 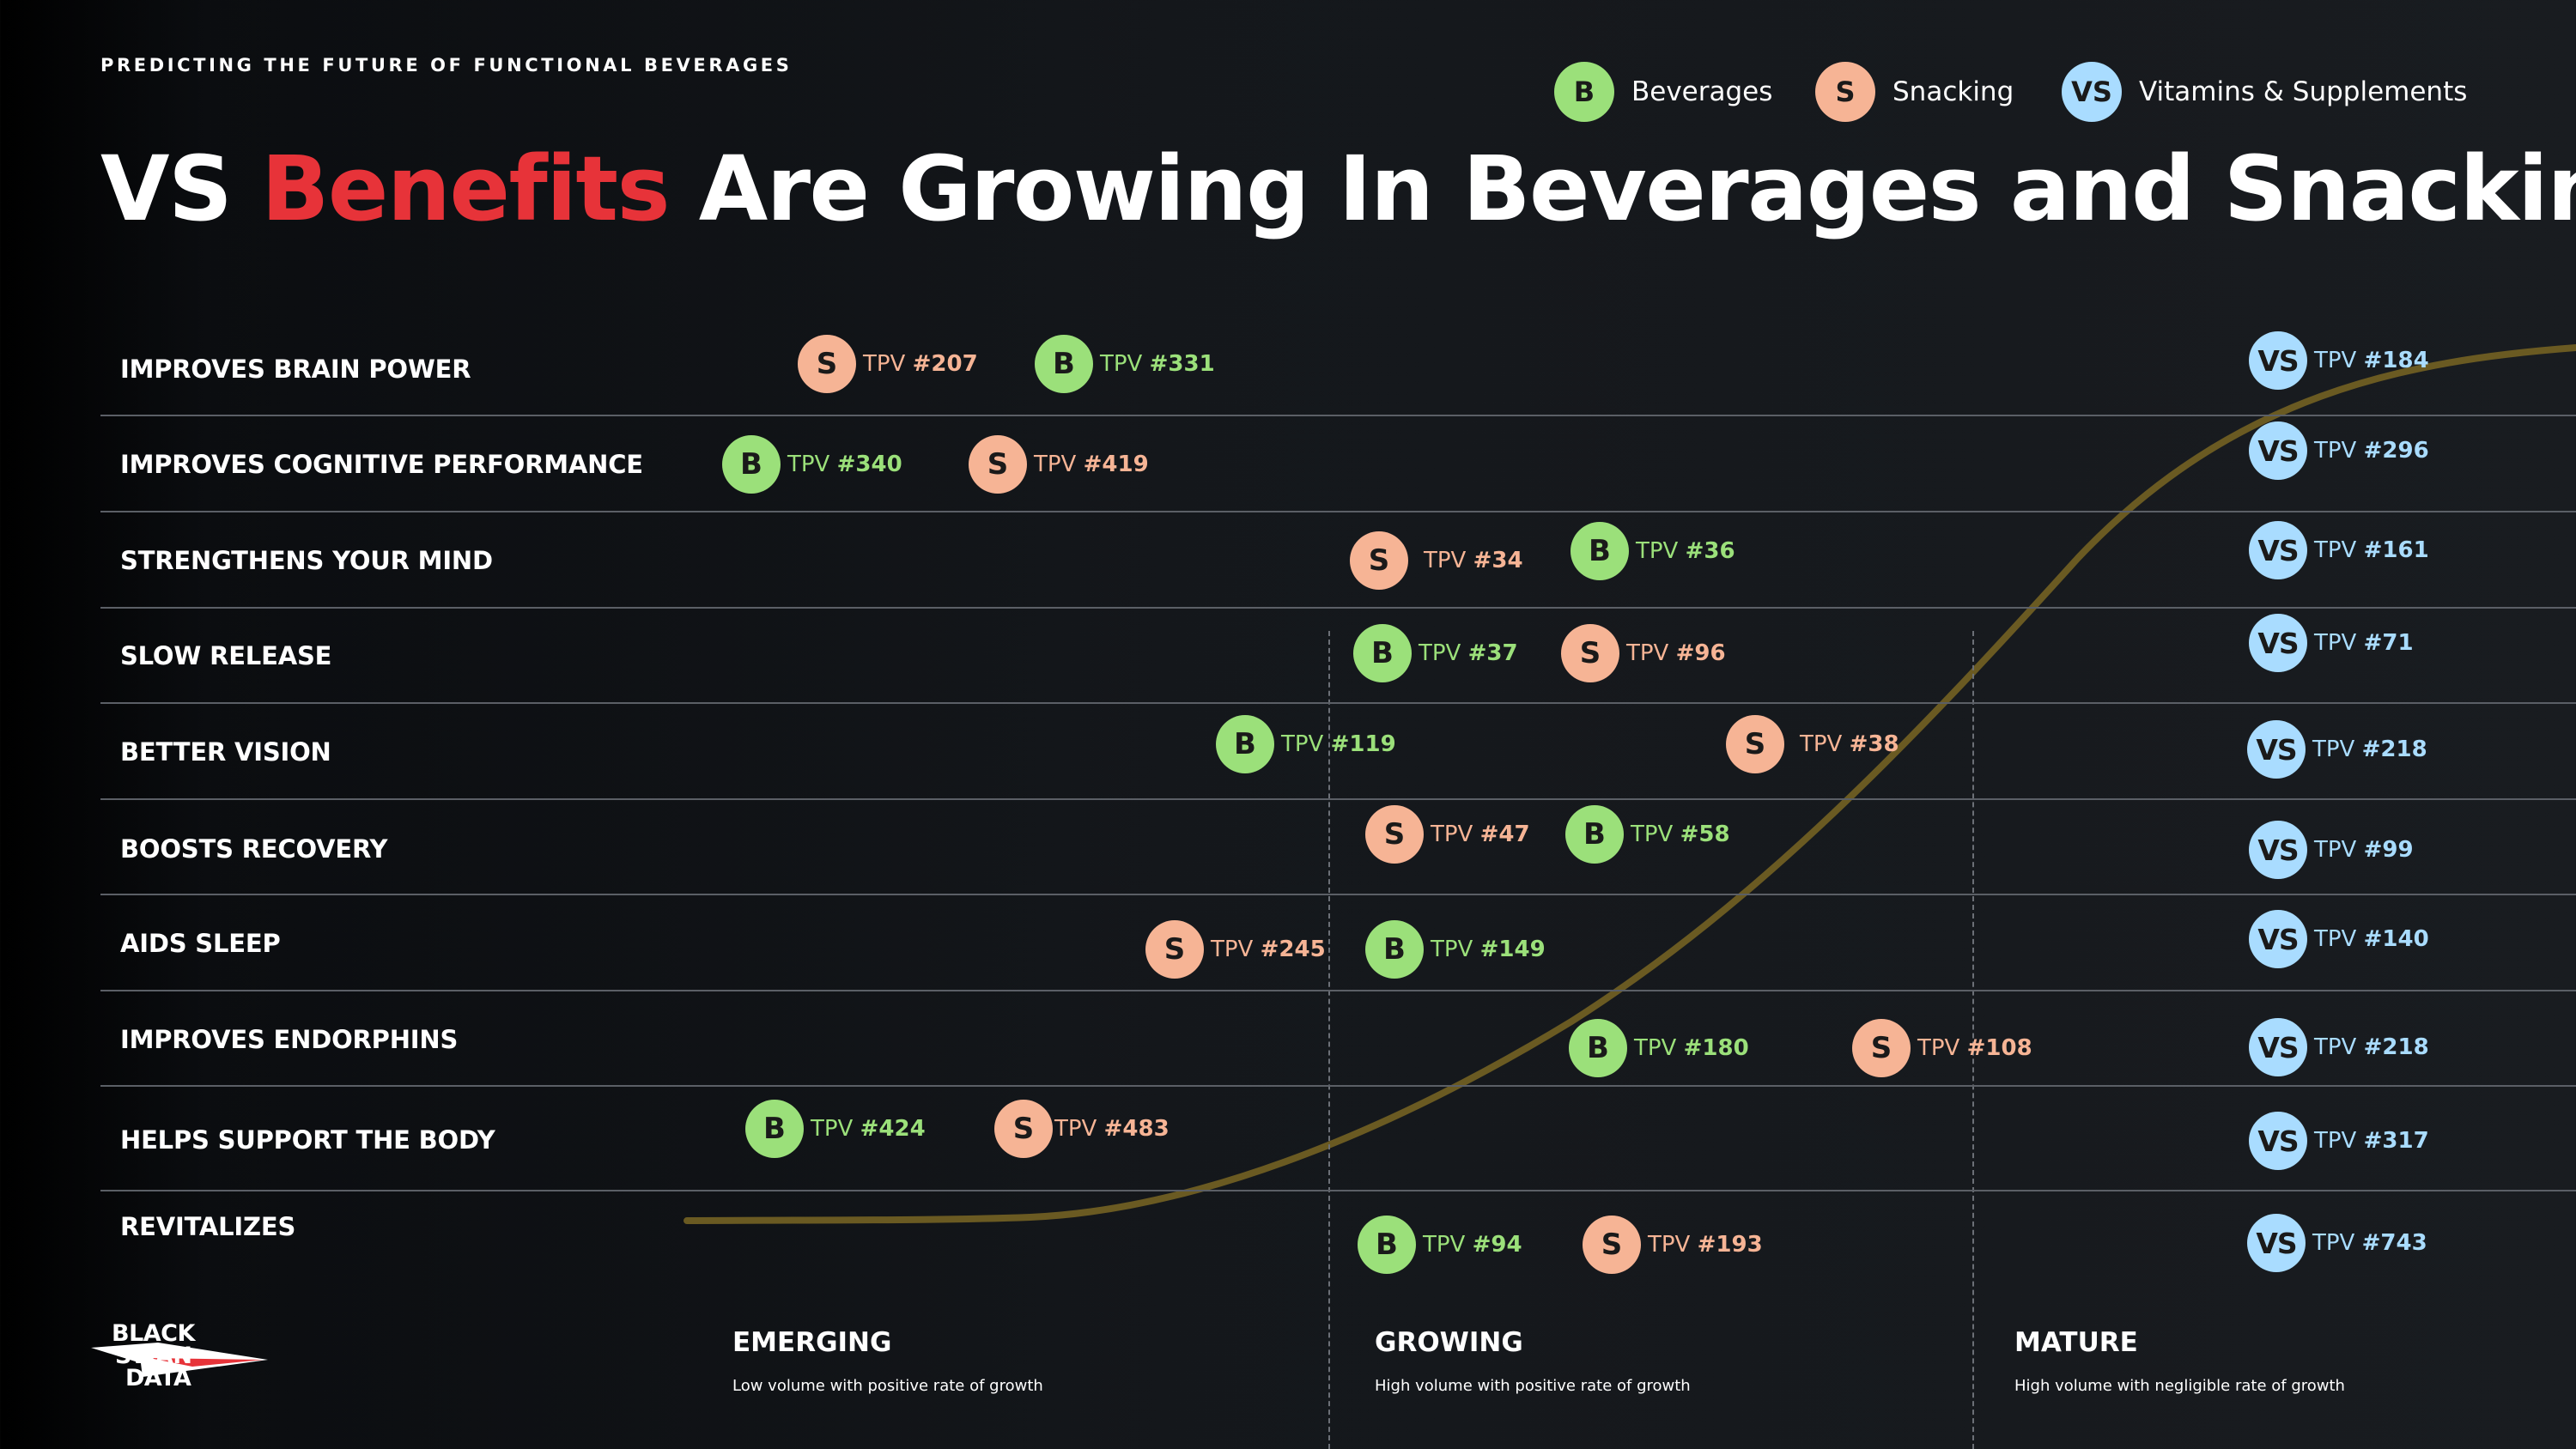 What do you see at coordinates (1676, 653) in the screenshot?
I see `tpv-rank: TPV #96` at bounding box center [1676, 653].